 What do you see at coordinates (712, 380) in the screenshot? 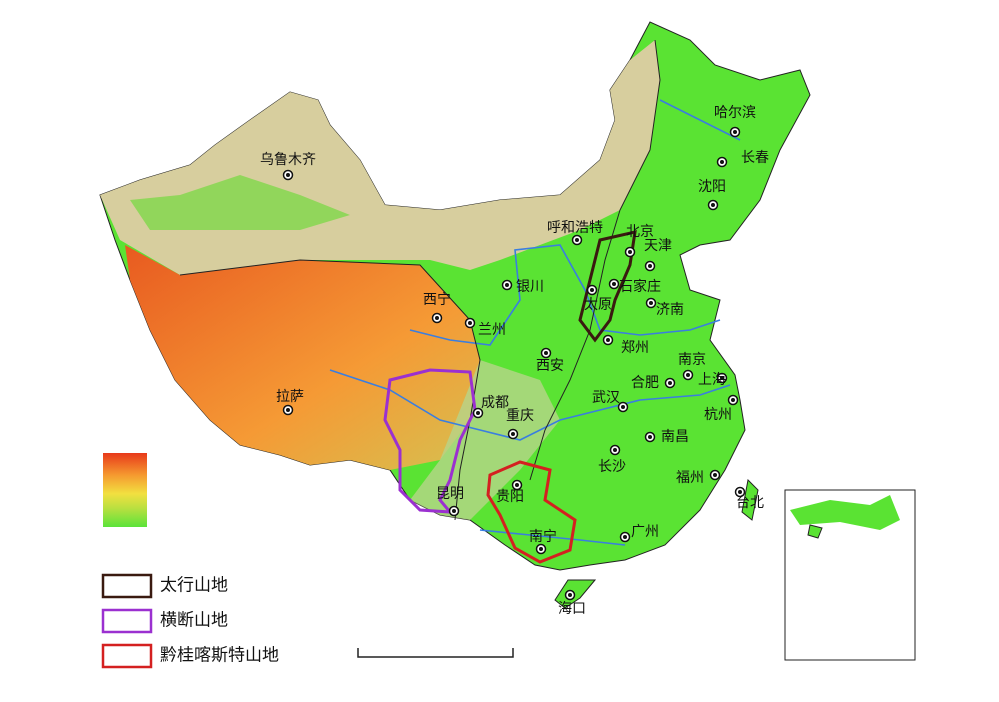
I see `city-label: 上海` at bounding box center [712, 380].